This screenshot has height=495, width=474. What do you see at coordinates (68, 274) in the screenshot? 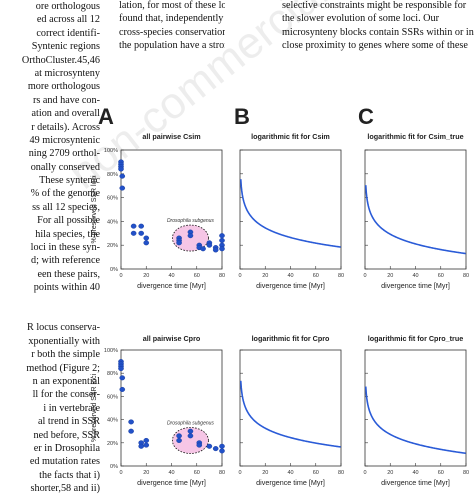
I see `text-line: een these pairs,` at bounding box center [68, 274].